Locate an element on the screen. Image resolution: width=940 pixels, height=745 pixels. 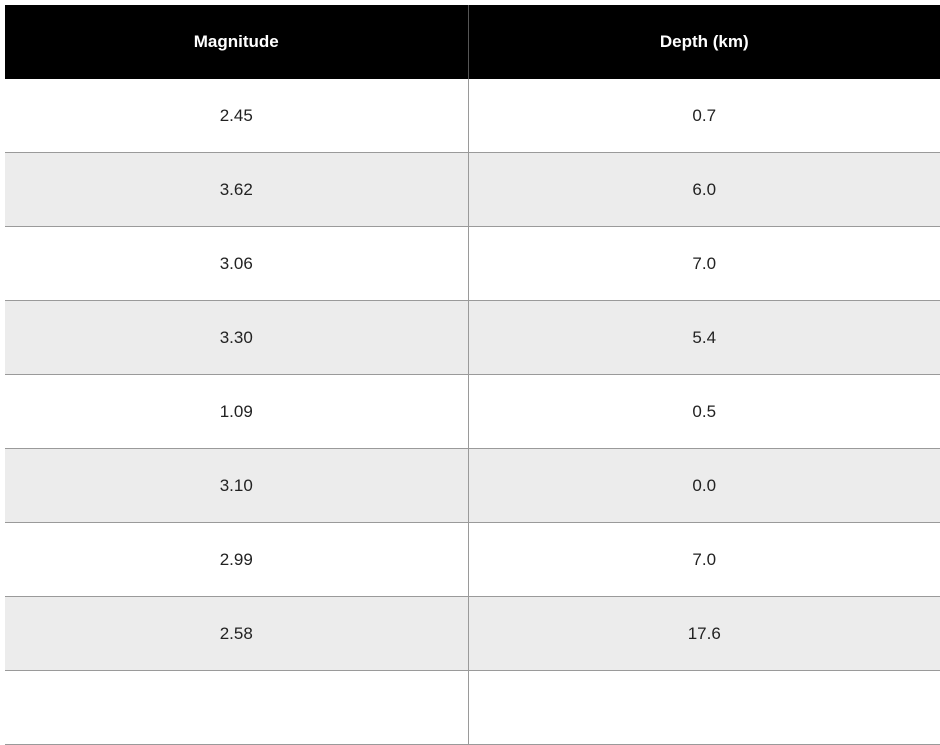
cell-depth: 17.6 is located at coordinates (704, 633).